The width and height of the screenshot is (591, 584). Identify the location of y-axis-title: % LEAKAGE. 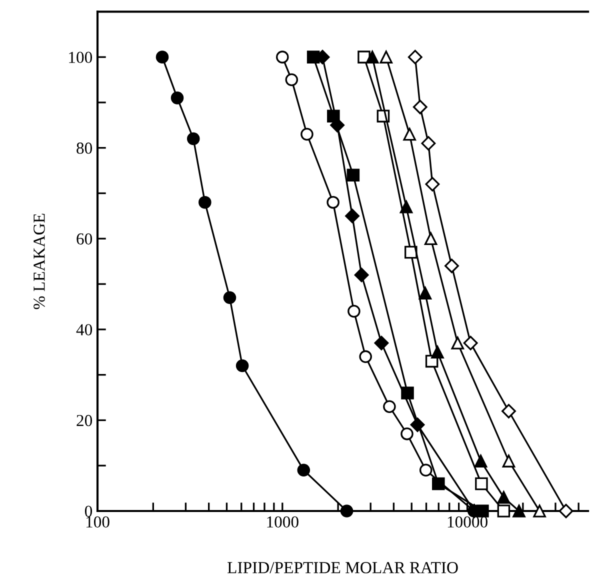
(39, 262).